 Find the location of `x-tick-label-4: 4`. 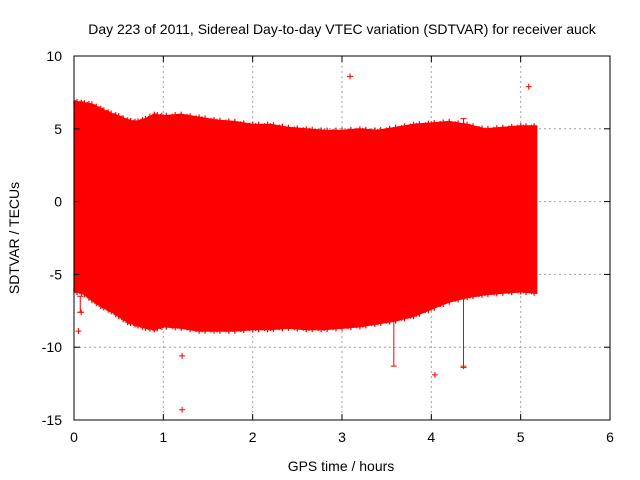

x-tick-label-4: 4 is located at coordinates (431, 437).